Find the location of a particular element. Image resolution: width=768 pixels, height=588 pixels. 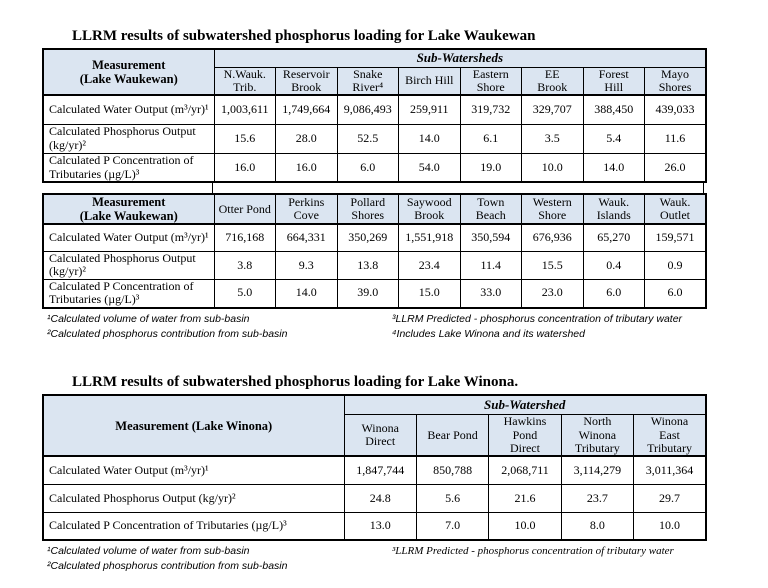

value-cell: 1,749,664 is located at coordinates (306, 109).